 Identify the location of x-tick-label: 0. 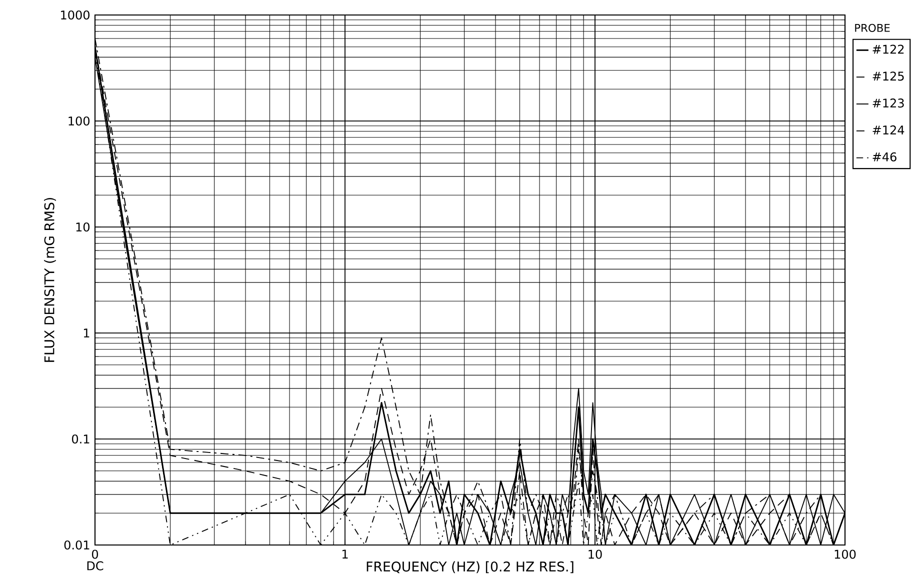
(95, 554).